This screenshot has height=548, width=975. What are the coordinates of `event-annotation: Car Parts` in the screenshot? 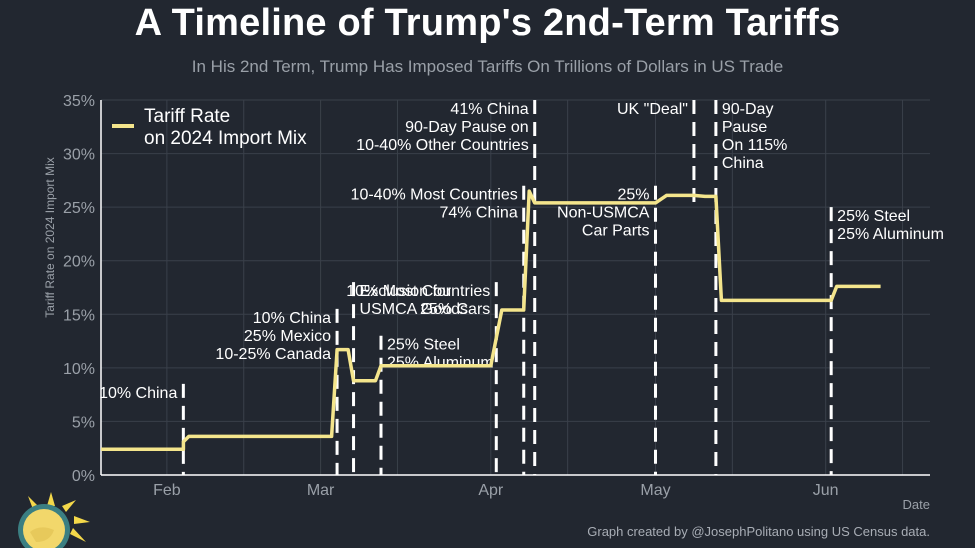 It's located at (616, 231).